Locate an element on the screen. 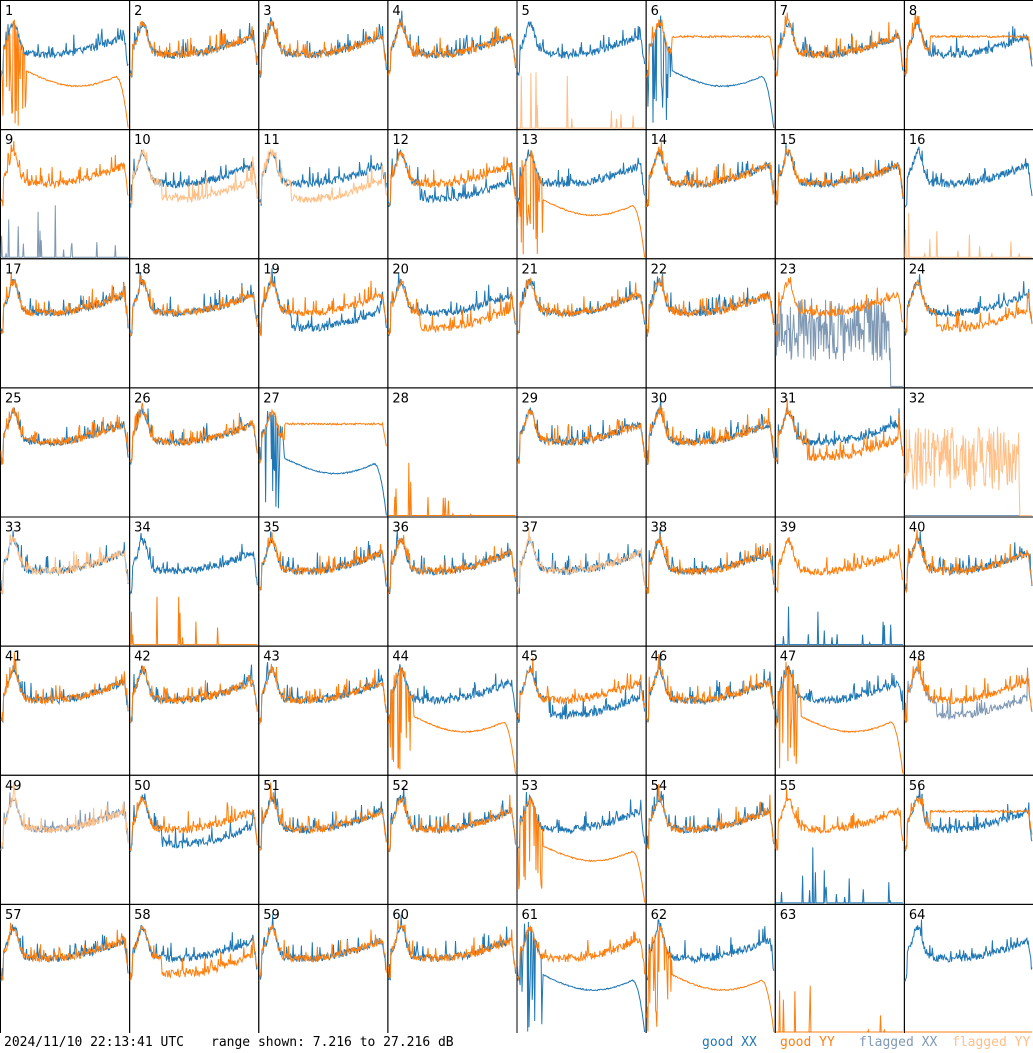  panel-9: 9 is located at coordinates (65, 194).